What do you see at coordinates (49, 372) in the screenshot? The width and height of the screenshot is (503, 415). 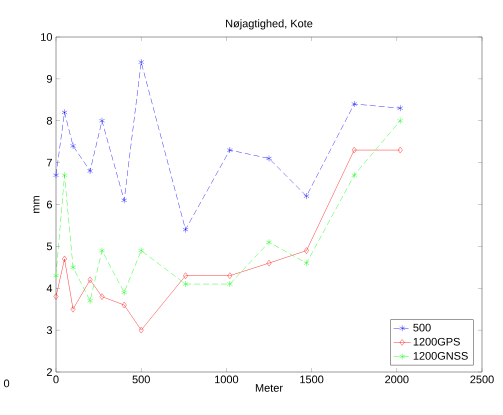 I see `y-tick-label: 2` at bounding box center [49, 372].